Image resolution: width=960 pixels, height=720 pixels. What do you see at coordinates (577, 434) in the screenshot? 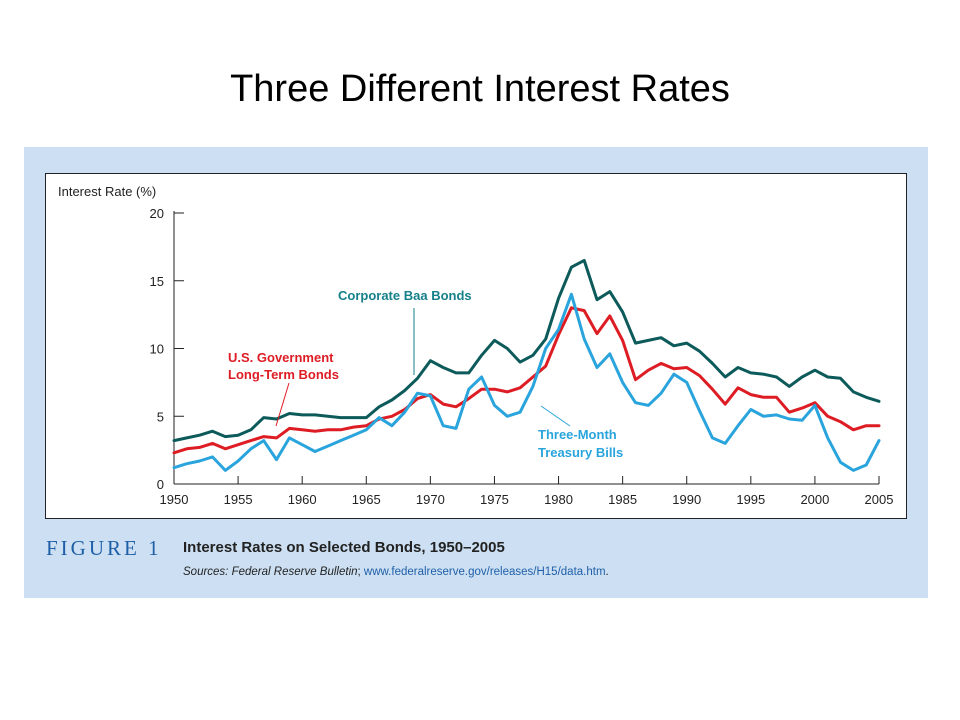
I see `label-treasury-bills-line1: Three-Month` at bounding box center [577, 434].